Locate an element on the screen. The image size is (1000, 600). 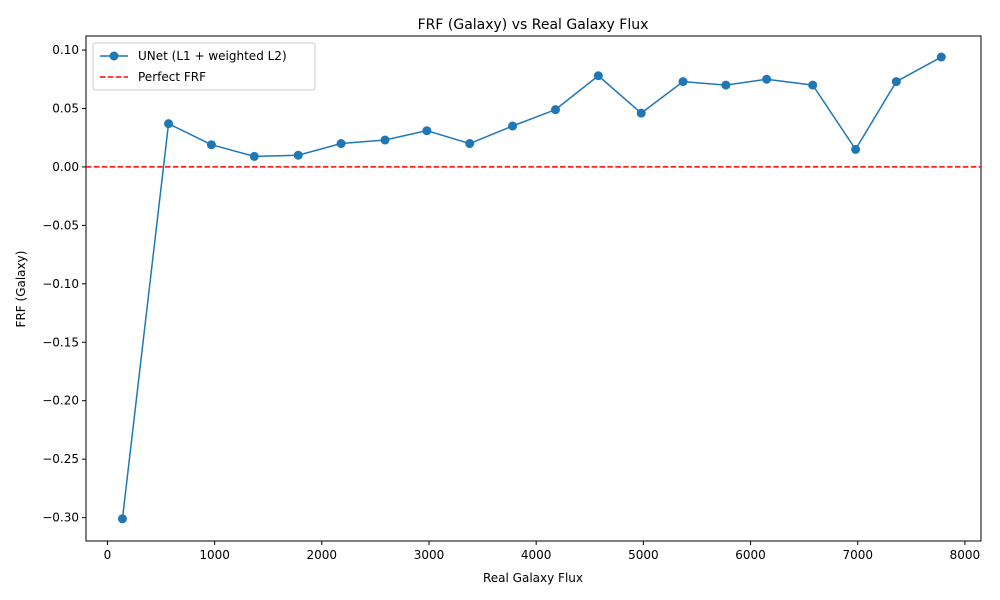
x-axis-label: Real Galaxy Flux is located at coordinates (533, 578).